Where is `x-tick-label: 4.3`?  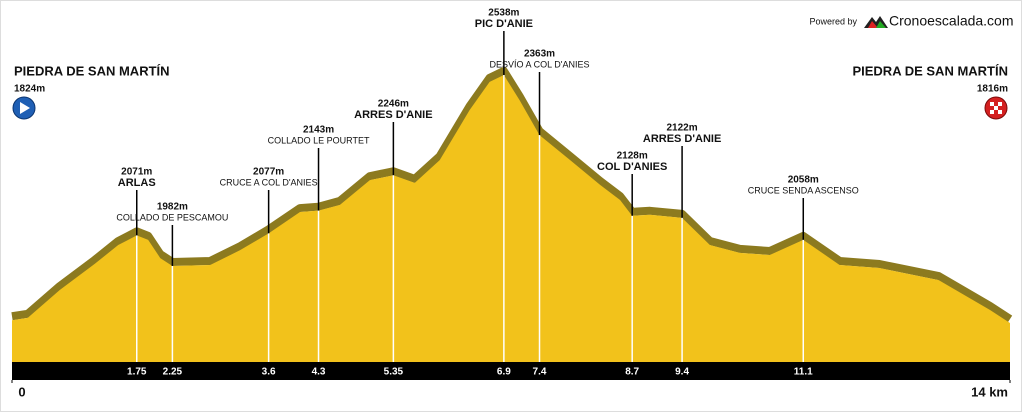
x-tick-label: 4.3 is located at coordinates (319, 372).